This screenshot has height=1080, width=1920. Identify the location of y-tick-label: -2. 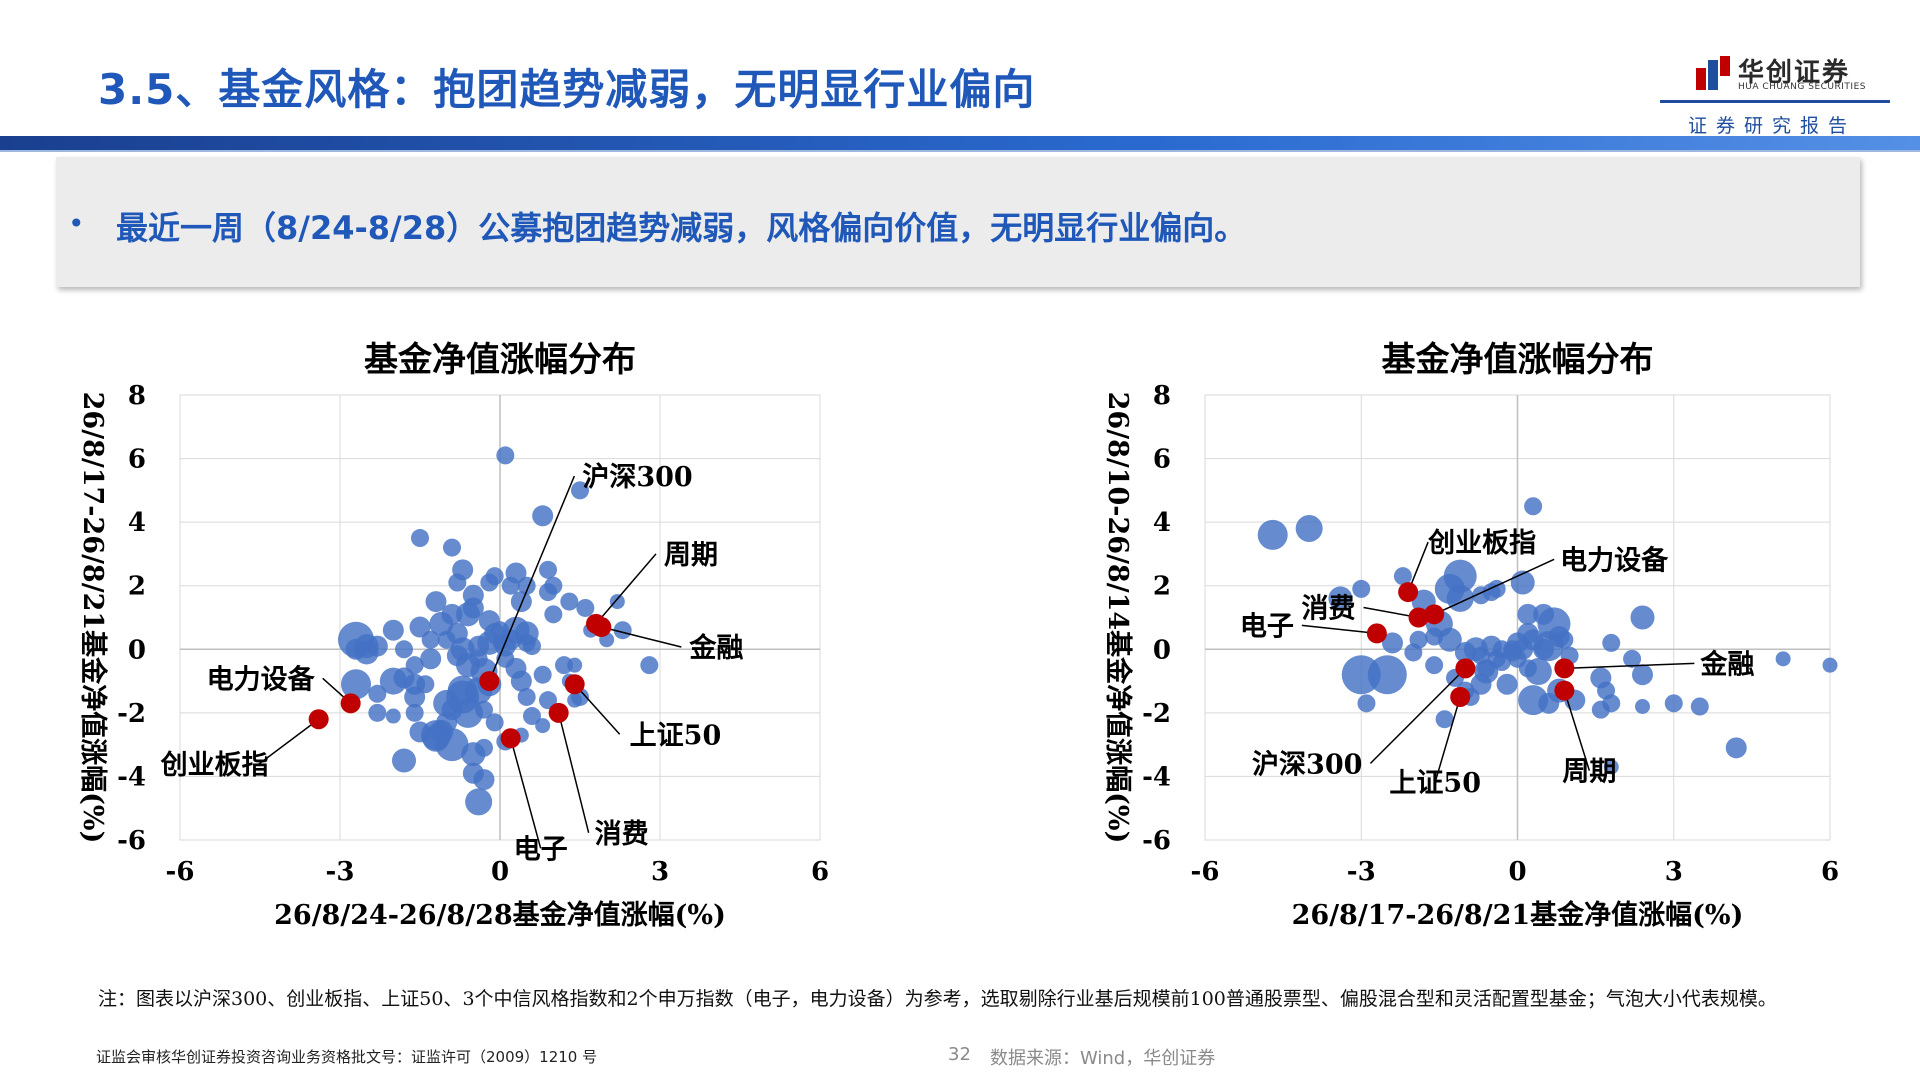
(1156, 714).